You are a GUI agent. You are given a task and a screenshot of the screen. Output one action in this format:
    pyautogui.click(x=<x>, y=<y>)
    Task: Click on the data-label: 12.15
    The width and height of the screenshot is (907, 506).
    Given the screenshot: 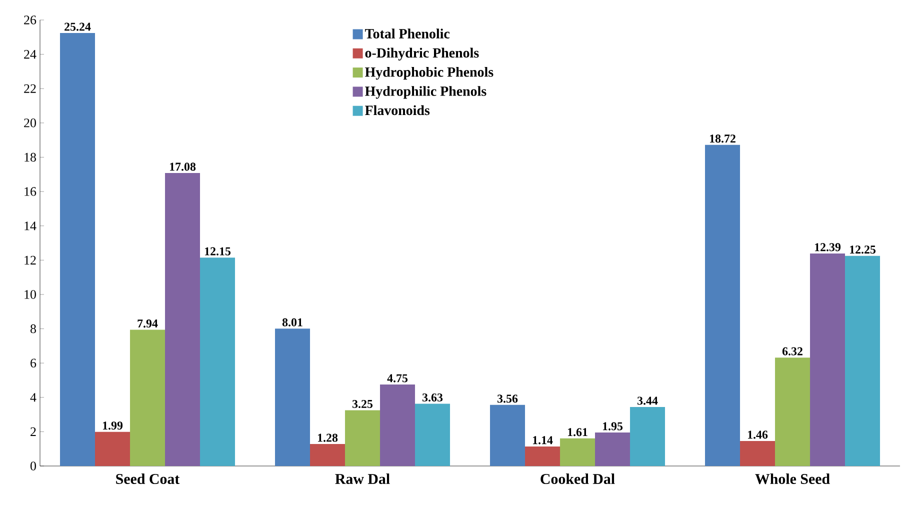 What is the action you would take?
    pyautogui.click(x=218, y=251)
    